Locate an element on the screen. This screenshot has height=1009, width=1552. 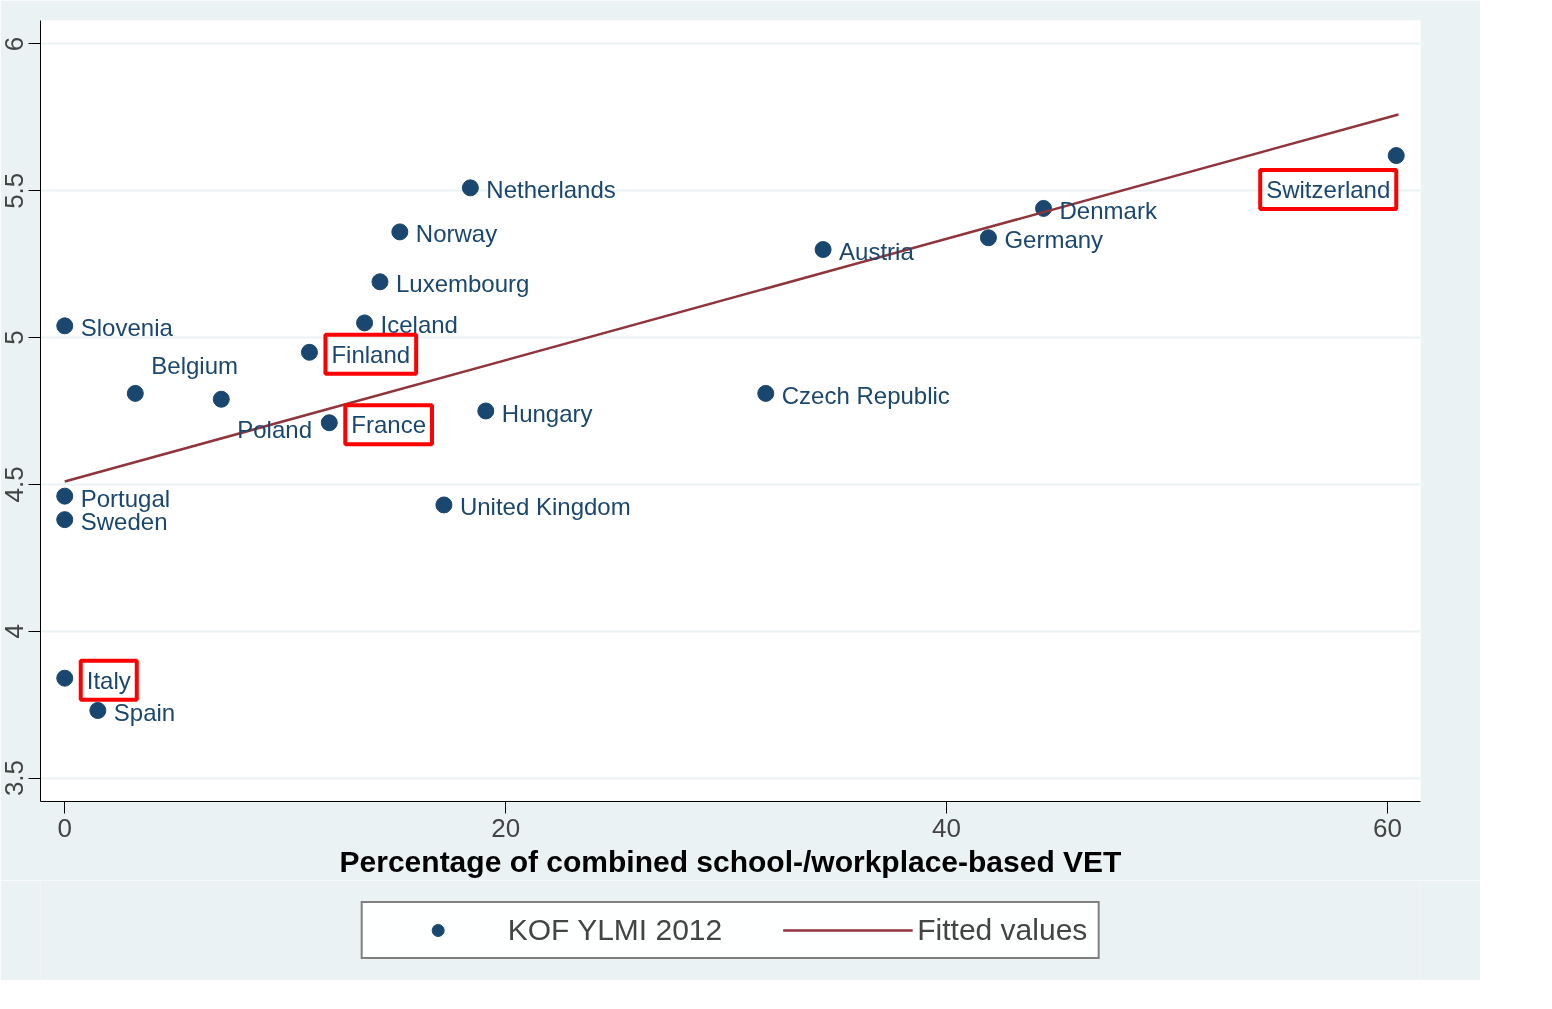
annotation: Spain is located at coordinates (144, 712).